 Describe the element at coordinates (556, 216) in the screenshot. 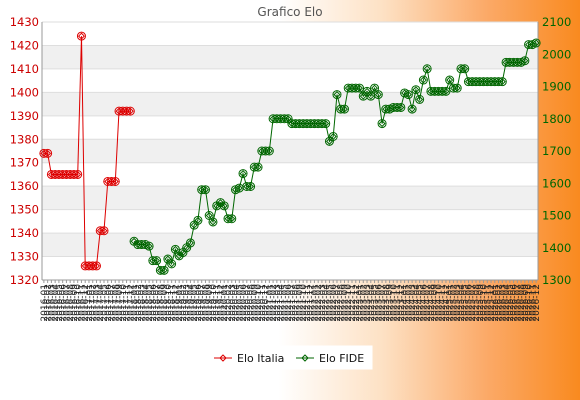

I see `y-right-tick-label: 1500` at that location.